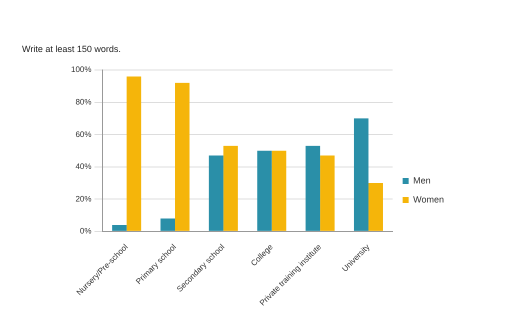 The image size is (512, 329). I want to click on text: Write at least 150 words., so click(71, 49).